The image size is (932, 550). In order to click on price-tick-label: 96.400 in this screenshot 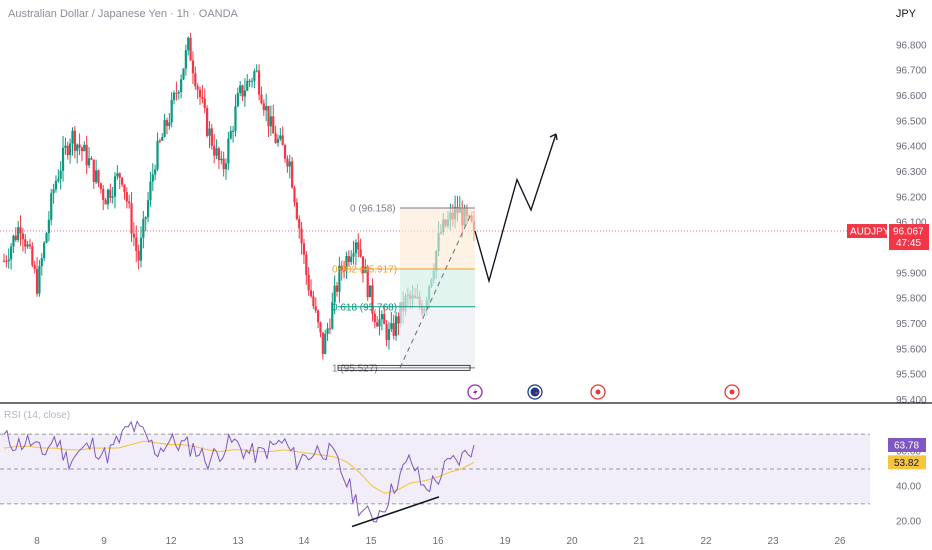, I will do `click(911, 147)`.